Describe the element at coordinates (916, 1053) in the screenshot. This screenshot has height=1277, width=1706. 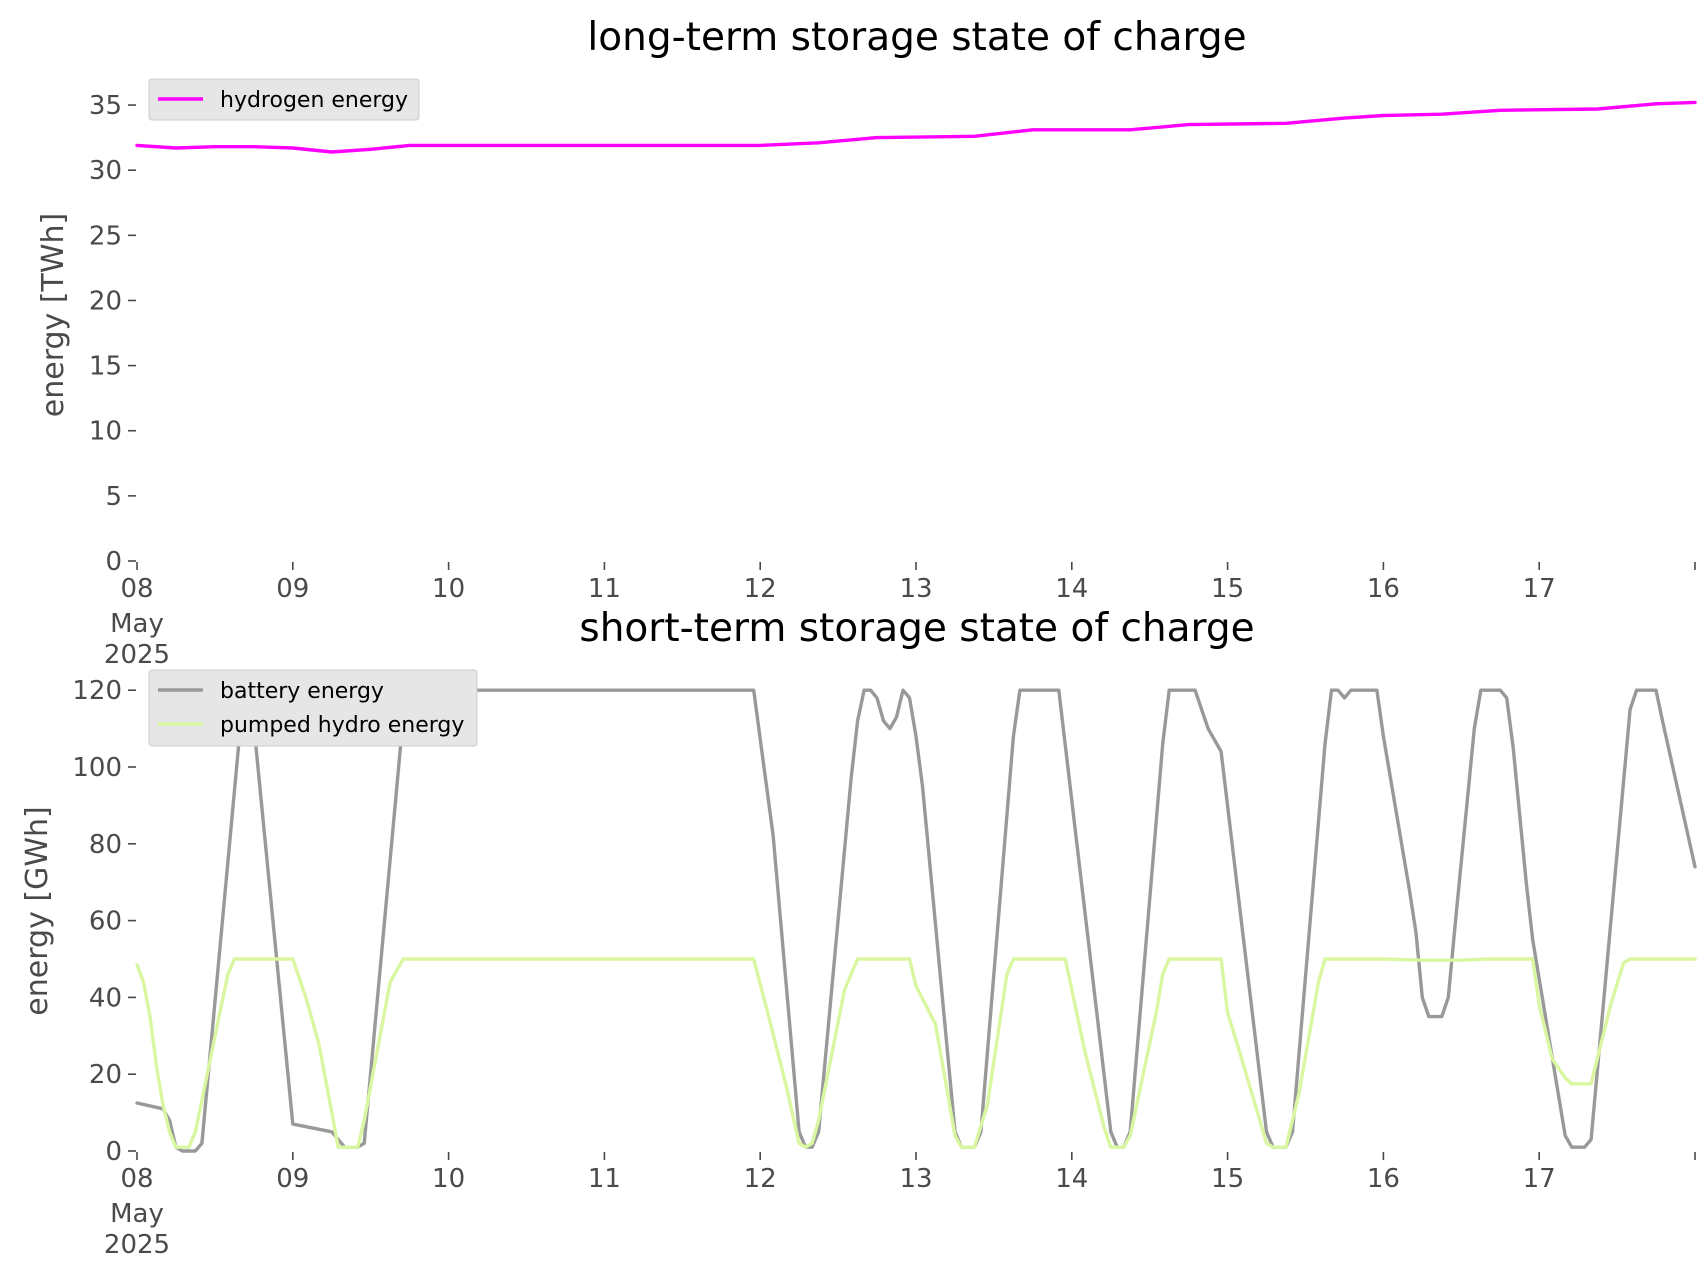
I see `series-line-pumped-hydro-energy` at that location.